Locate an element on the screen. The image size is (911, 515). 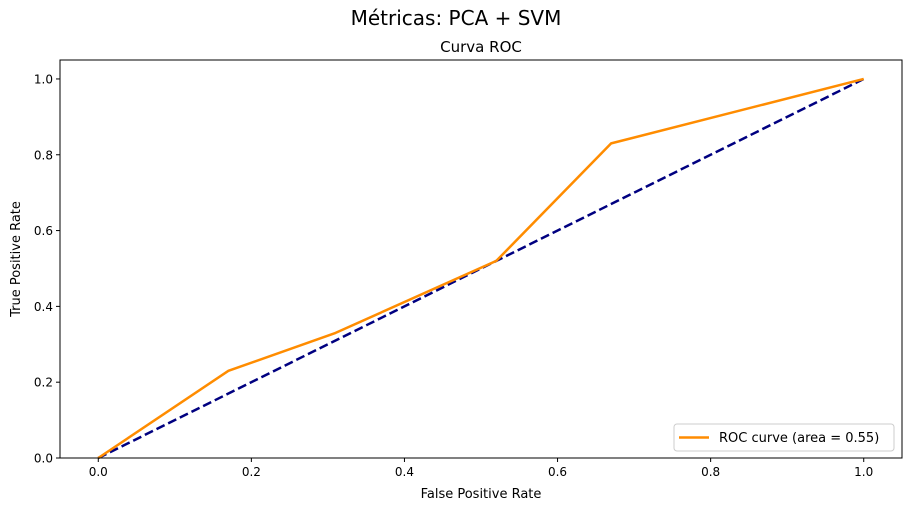
x-tick-label: 0.0 is located at coordinates (98, 472).